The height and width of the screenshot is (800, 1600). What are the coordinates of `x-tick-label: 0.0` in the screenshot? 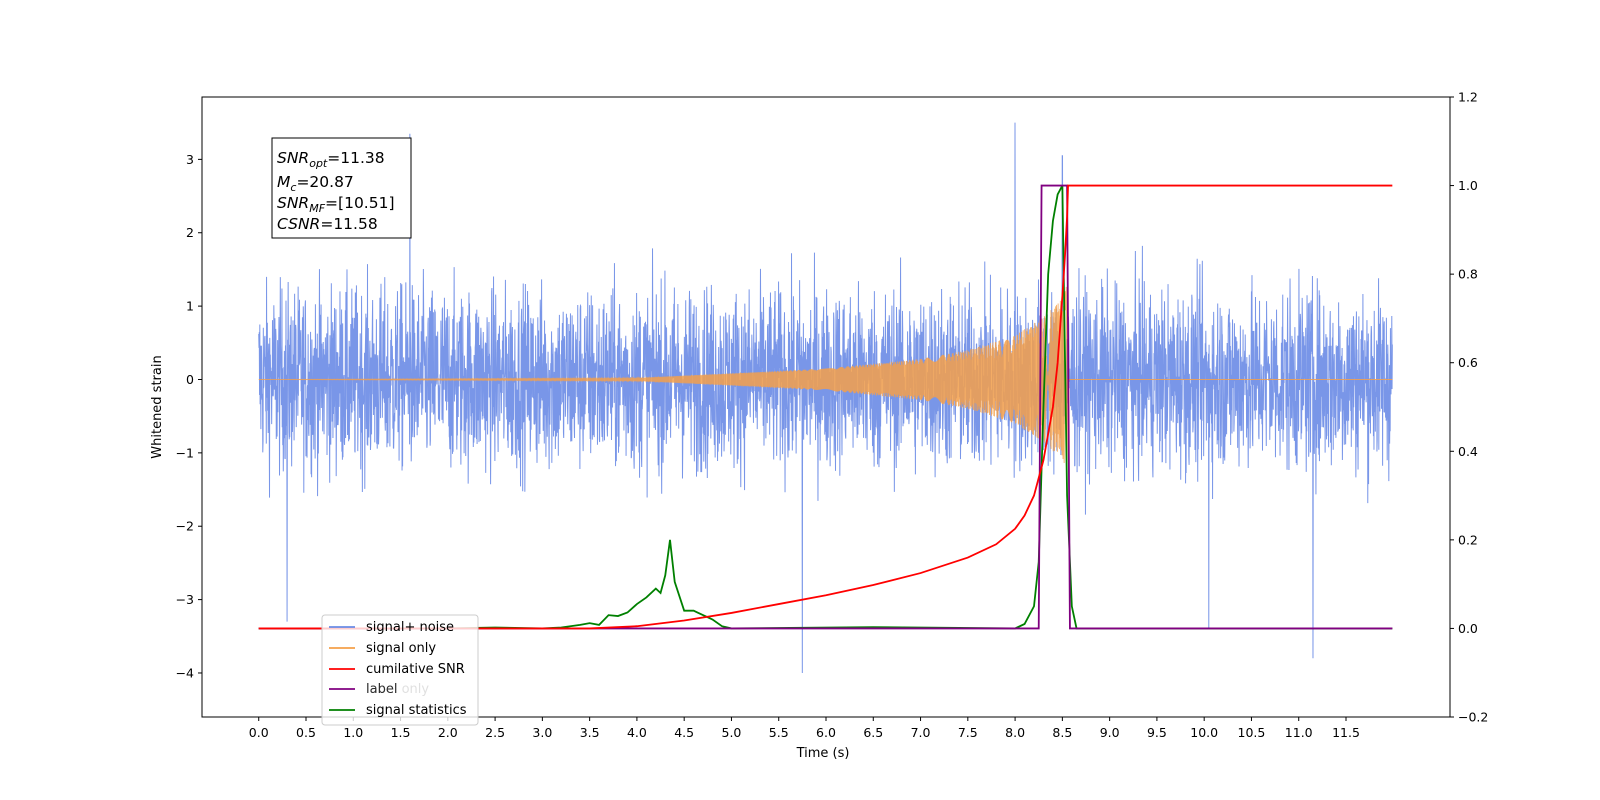 It's located at (259, 732).